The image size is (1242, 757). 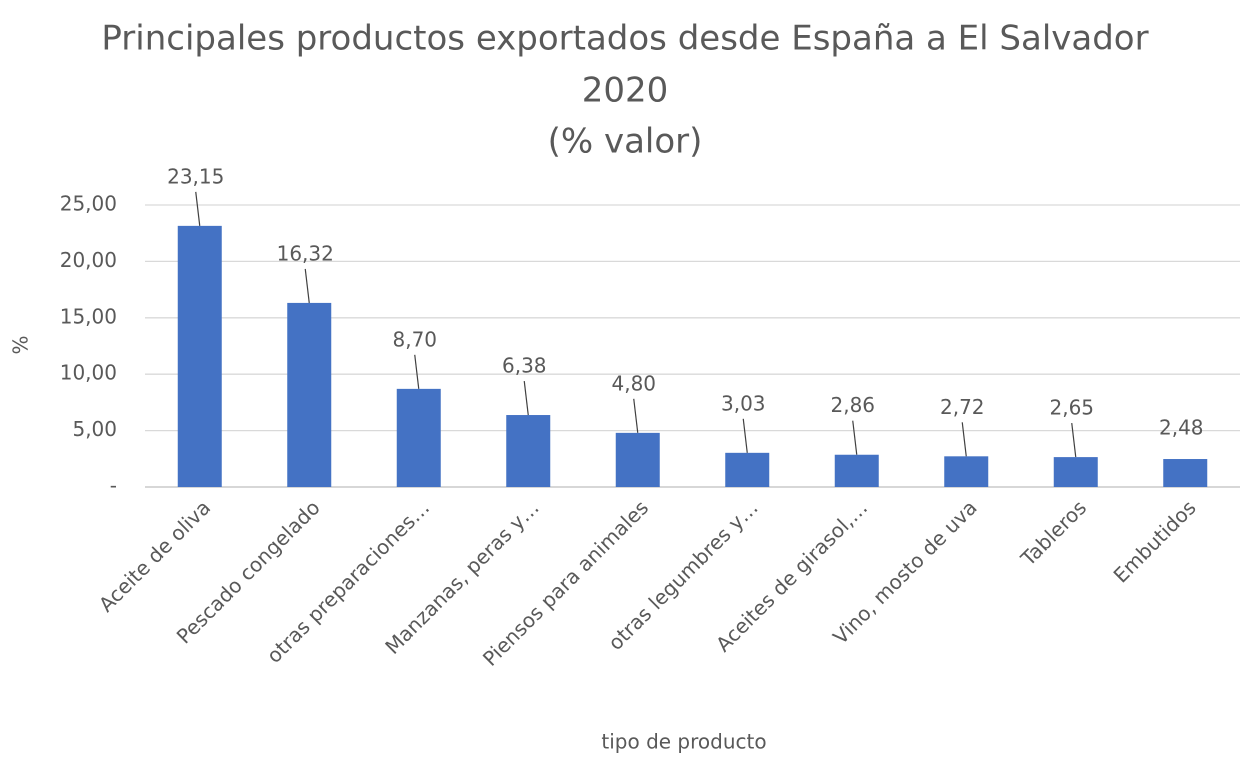 What do you see at coordinates (743, 403) in the screenshot?
I see `data-label: 3,03` at bounding box center [743, 403].